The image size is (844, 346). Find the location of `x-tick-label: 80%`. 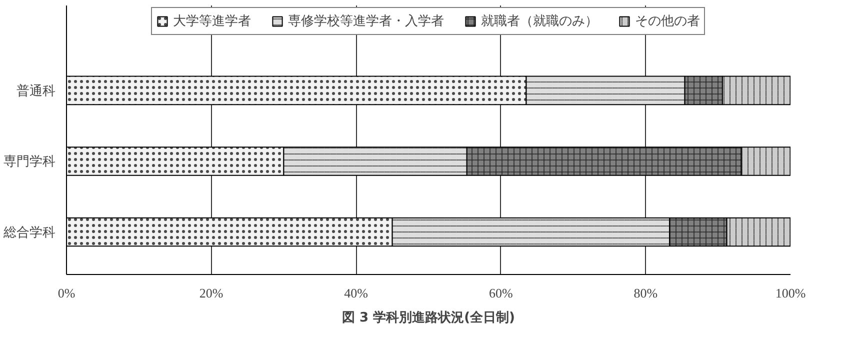

x-tick-label: 80% is located at coordinates (646, 293).